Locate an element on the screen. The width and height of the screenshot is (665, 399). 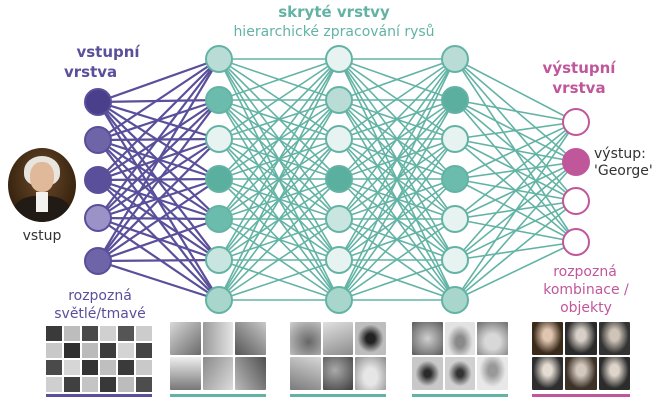
facial-features-thumbnails is located at coordinates (460, 356).